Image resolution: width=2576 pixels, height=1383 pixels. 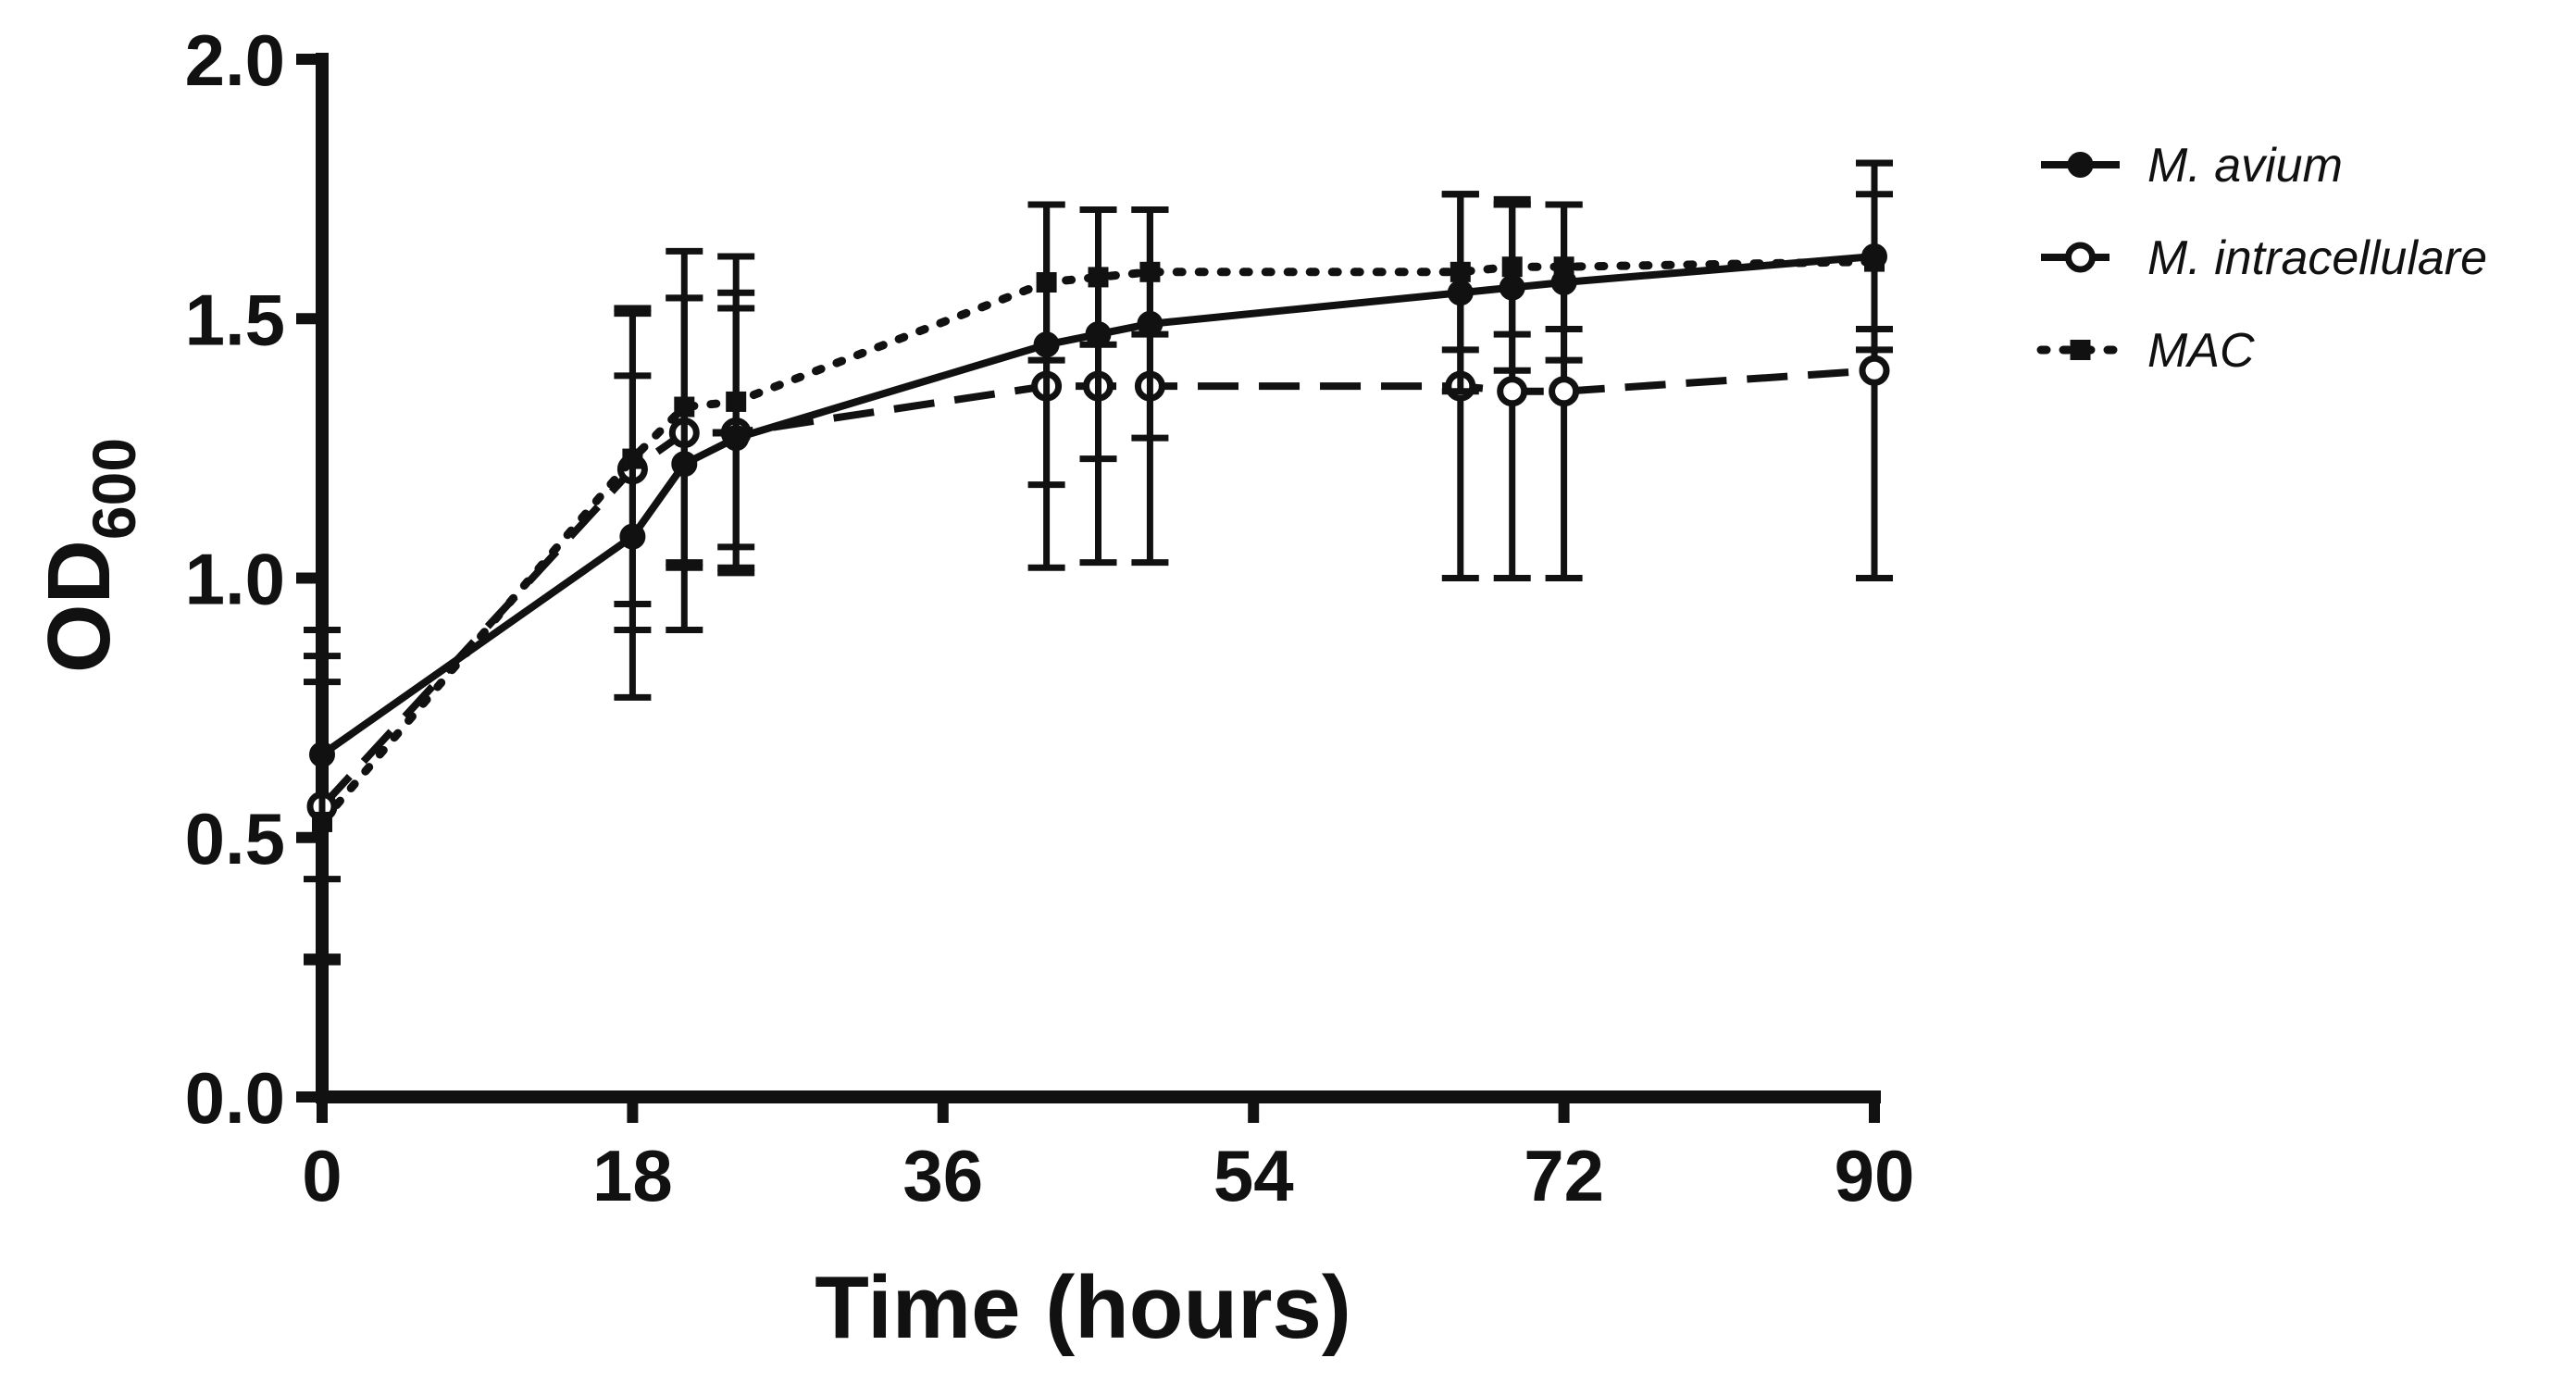 I want to click on y-tick-label: 1.0, so click(x=235, y=579).